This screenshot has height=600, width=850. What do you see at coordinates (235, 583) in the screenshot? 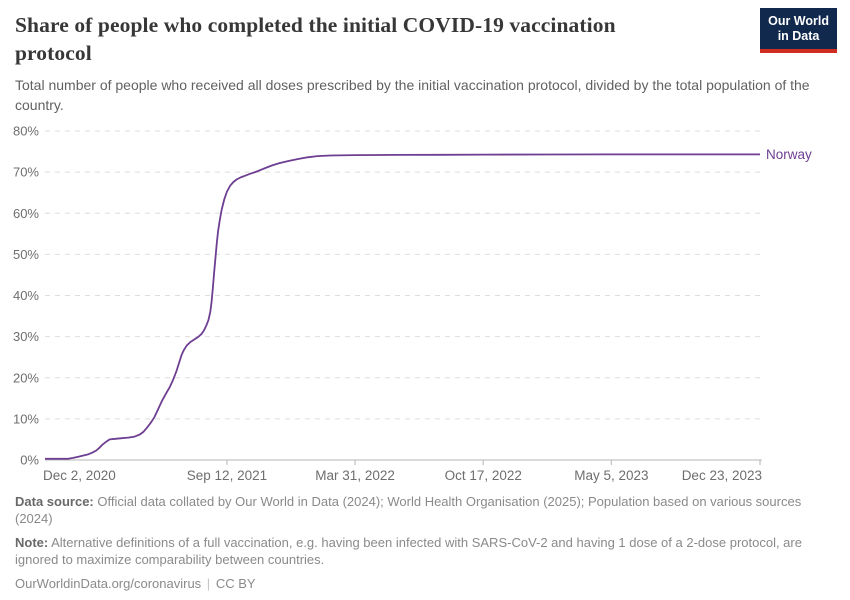
I see `license-badge: CC BY` at bounding box center [235, 583].